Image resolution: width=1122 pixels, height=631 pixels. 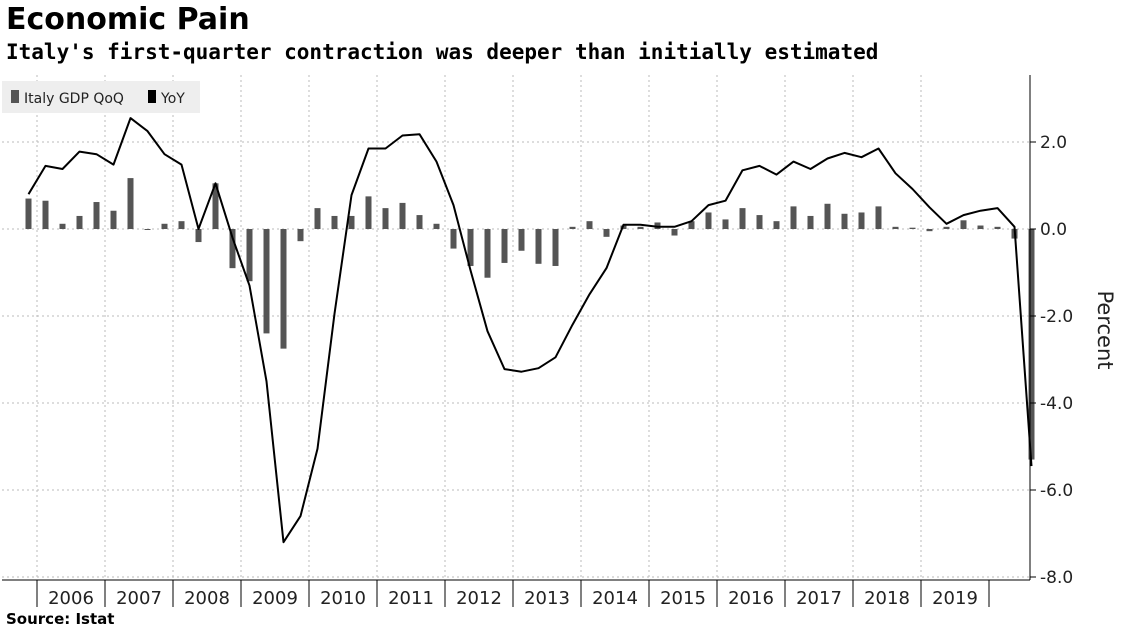 I want to click on y-tick-label: -2.0, so click(x=1056, y=317).